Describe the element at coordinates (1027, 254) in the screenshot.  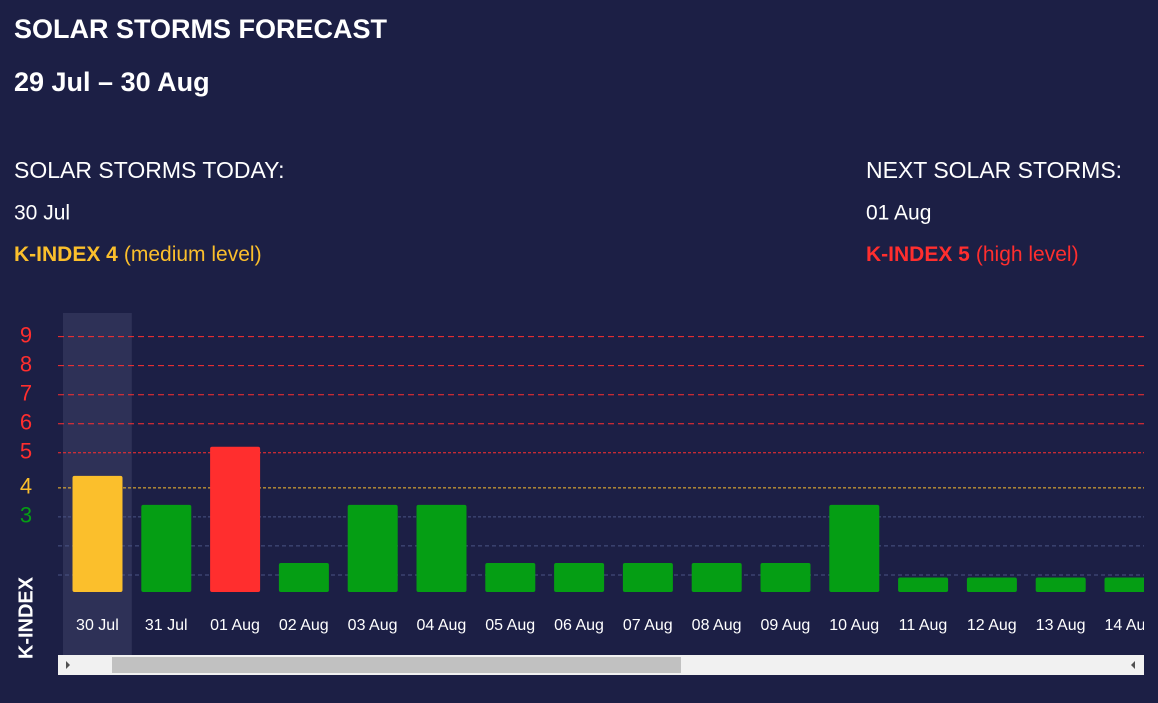
I see `level: (high level)` at that location.